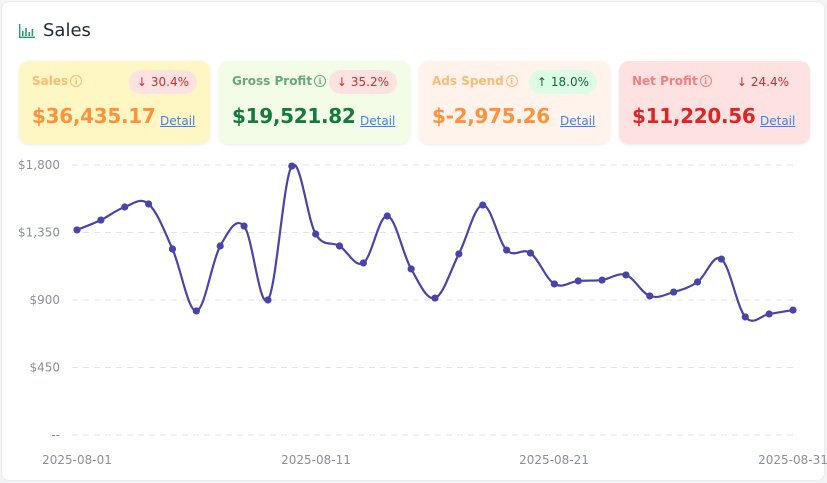 The height and width of the screenshot is (483, 827). What do you see at coordinates (792, 460) in the screenshot?
I see `x-tick-label: 2025-08-31` at bounding box center [792, 460].